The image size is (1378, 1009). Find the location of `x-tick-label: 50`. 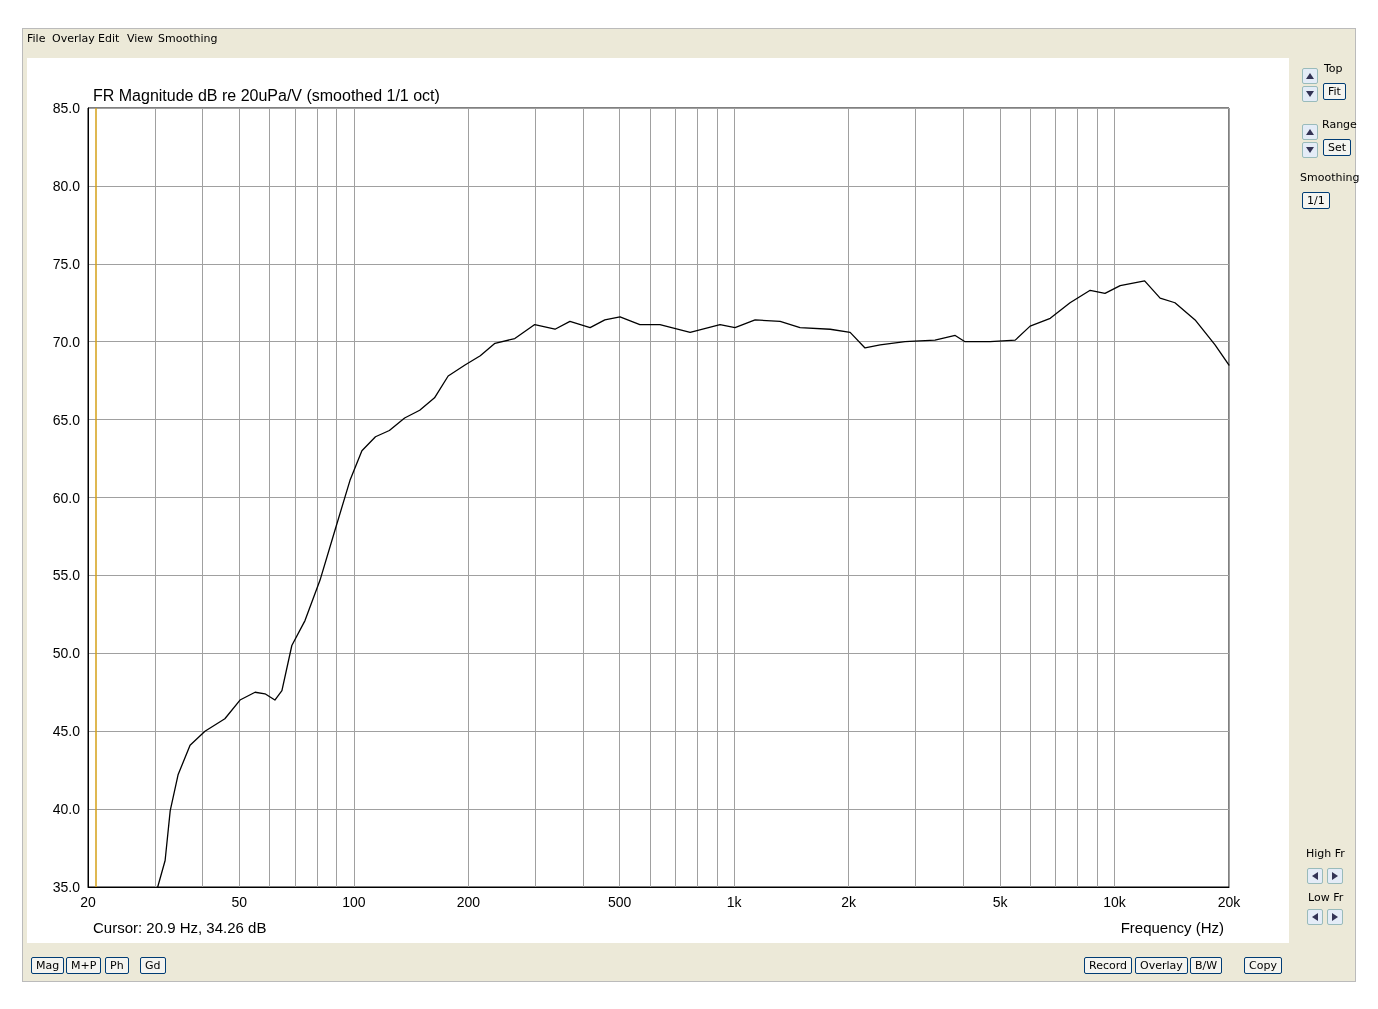

x-tick-label: 50 is located at coordinates (239, 902).